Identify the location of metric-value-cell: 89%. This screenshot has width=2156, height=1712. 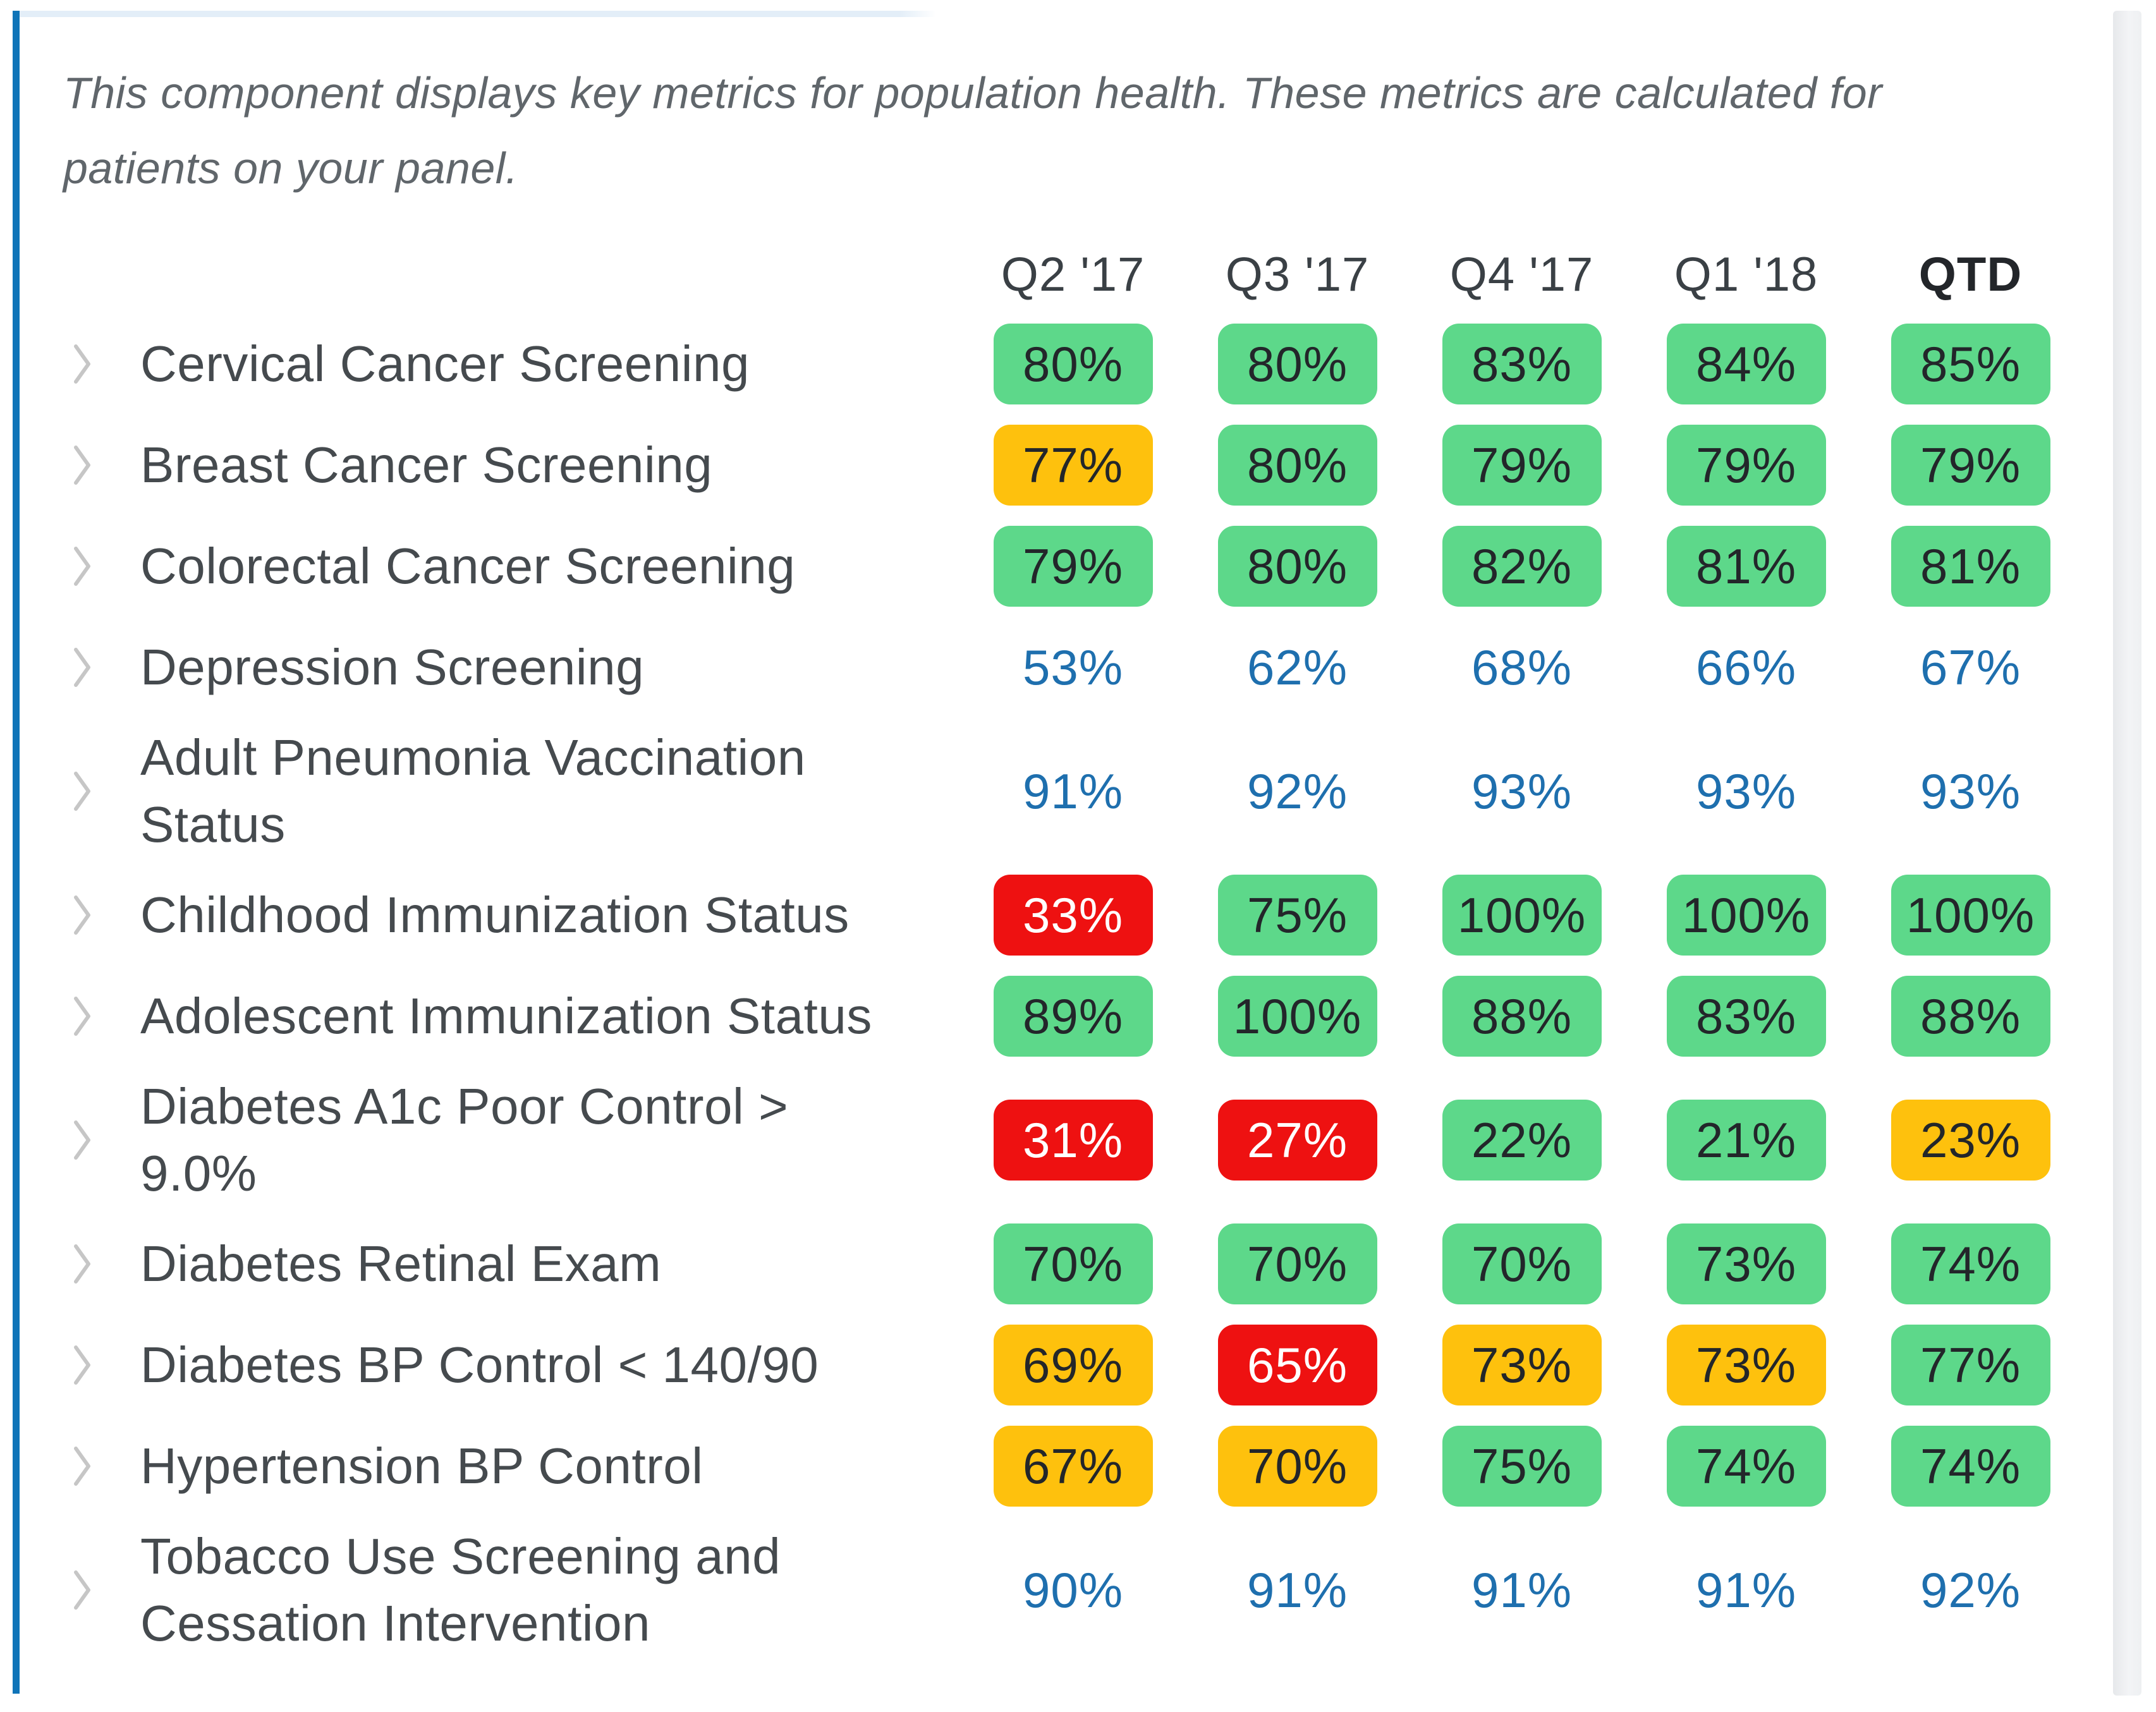
(1073, 1016).